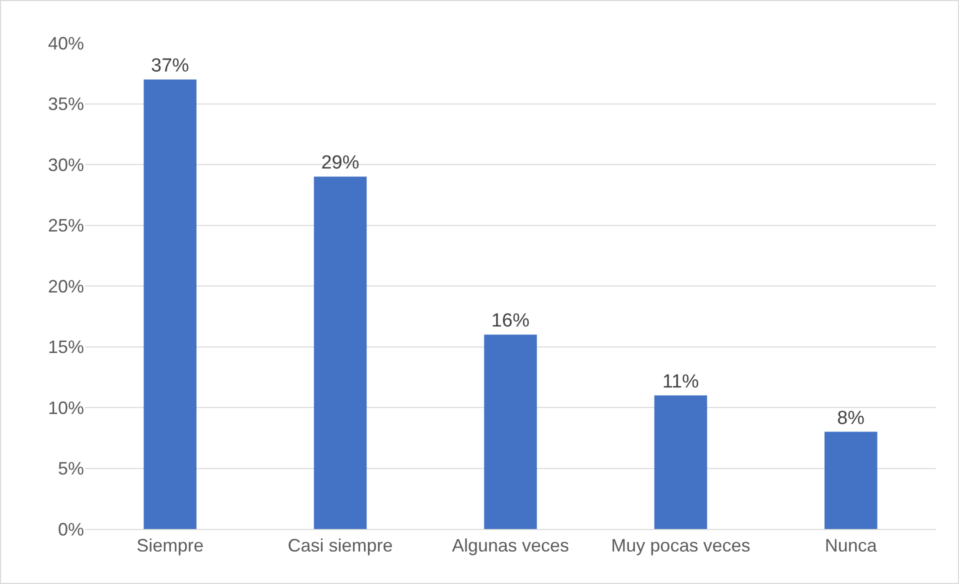 The image size is (959, 584). What do you see at coordinates (71, 529) in the screenshot?
I see `y-tick-label: 0%` at bounding box center [71, 529].